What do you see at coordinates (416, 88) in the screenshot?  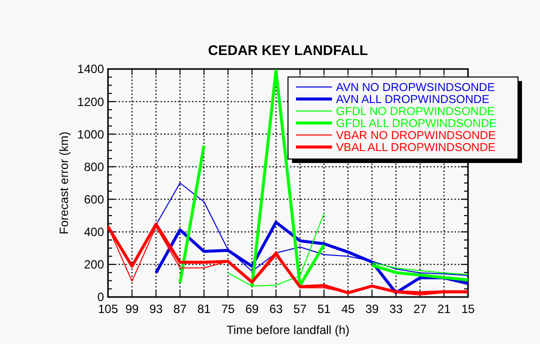 I see `legend-label: AVN NO DROPWSINDSONDE` at bounding box center [416, 88].